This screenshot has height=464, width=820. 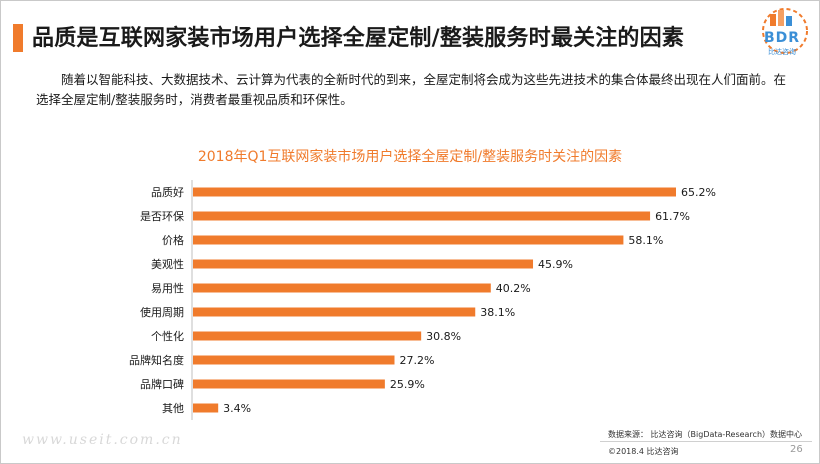 What do you see at coordinates (167, 192) in the screenshot?
I see `category-label: 品质好` at bounding box center [167, 192].